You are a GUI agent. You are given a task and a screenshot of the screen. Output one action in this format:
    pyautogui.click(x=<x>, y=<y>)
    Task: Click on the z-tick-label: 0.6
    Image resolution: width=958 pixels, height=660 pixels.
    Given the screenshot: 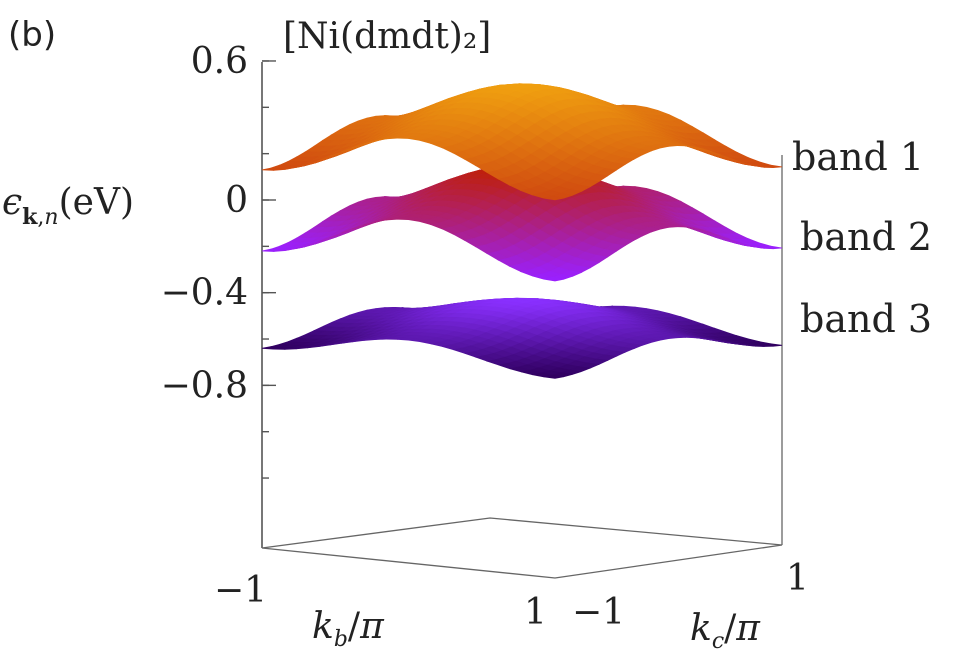 What is the action you would take?
    pyautogui.click(x=219, y=61)
    